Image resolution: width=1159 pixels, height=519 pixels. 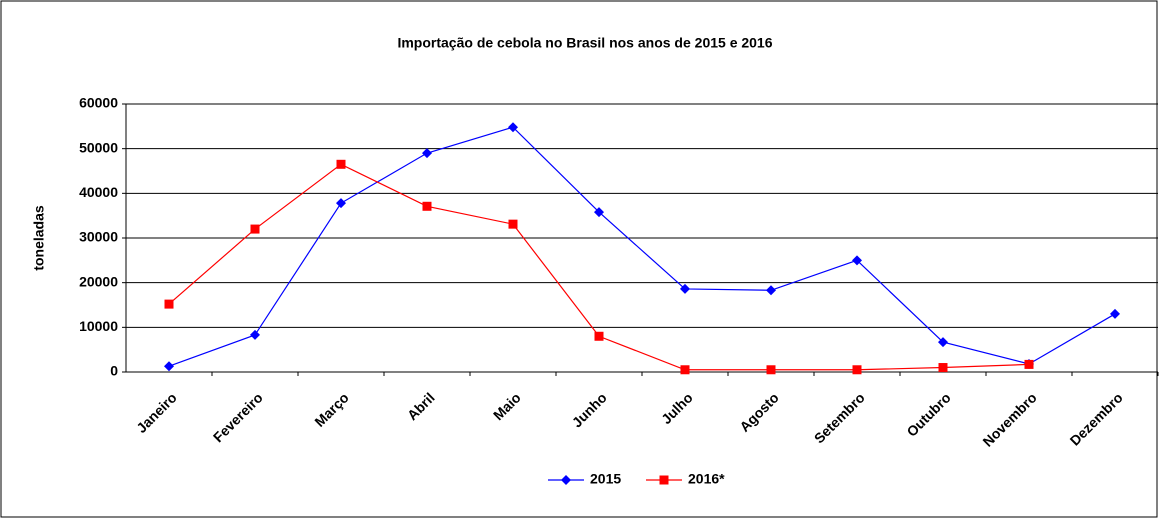 What do you see at coordinates (98, 281) in the screenshot?
I see `y-tick-label: 20000` at bounding box center [98, 281].